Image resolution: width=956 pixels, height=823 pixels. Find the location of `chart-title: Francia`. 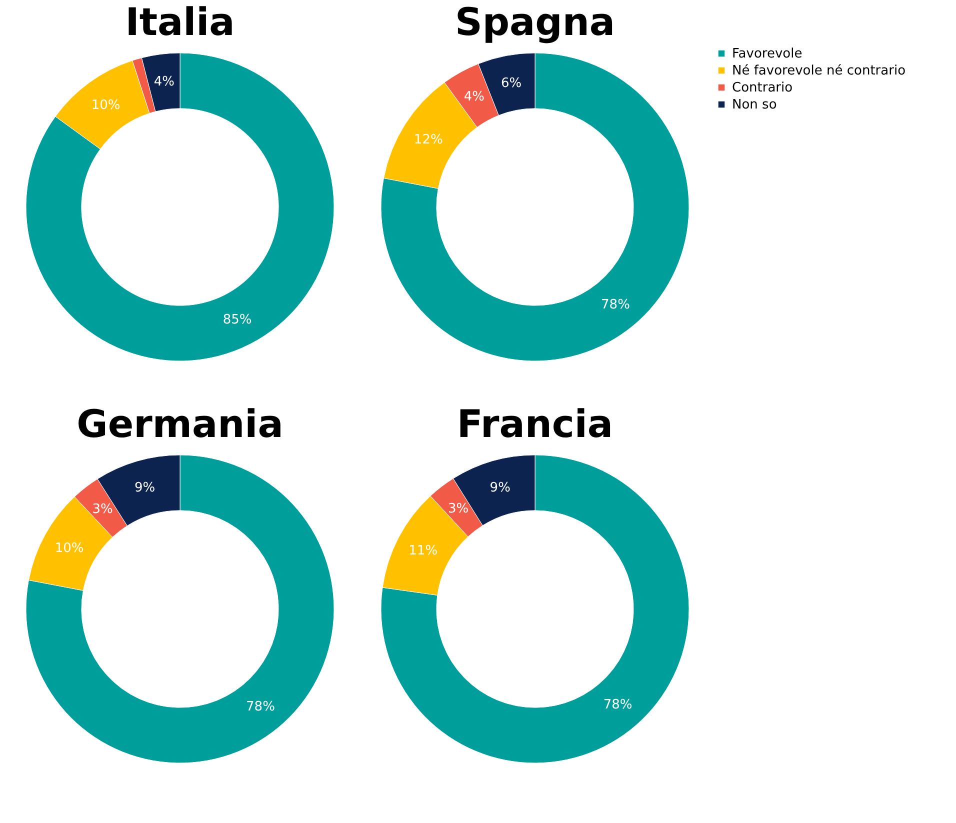

chart-title: Francia is located at coordinates (535, 424).